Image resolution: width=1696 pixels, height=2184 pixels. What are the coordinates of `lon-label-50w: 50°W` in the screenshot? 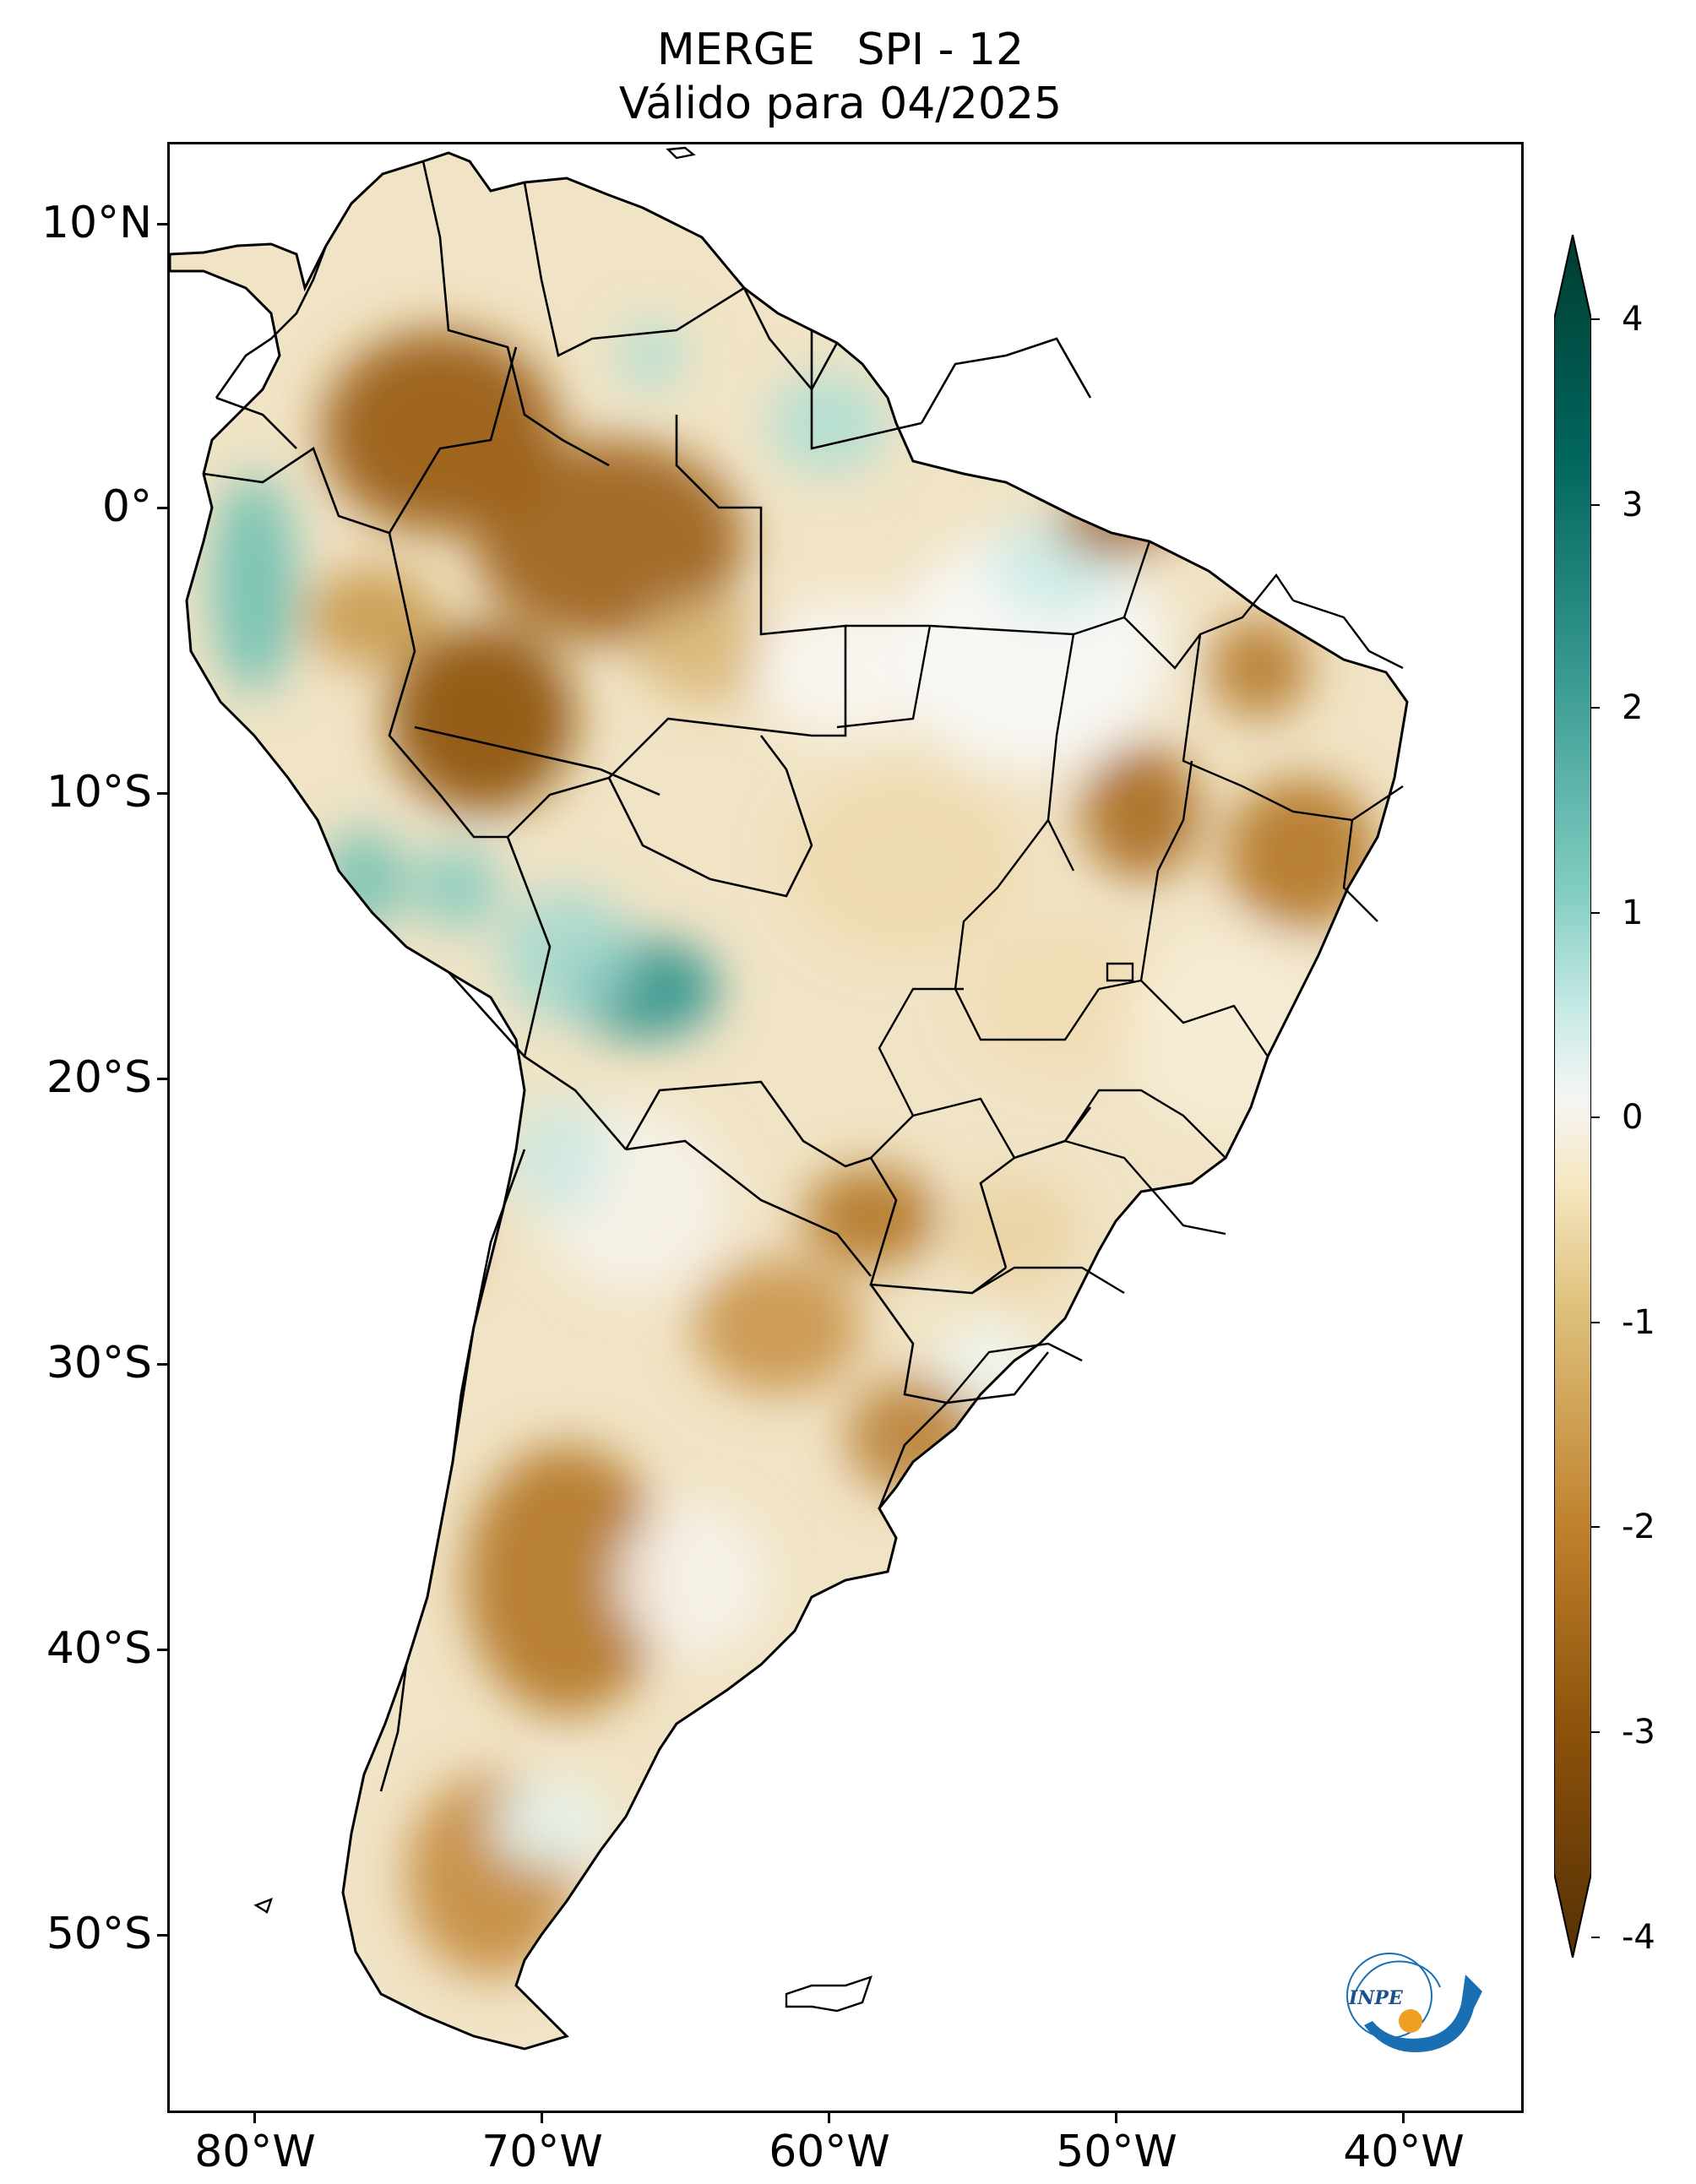 It's located at (1116, 2152).